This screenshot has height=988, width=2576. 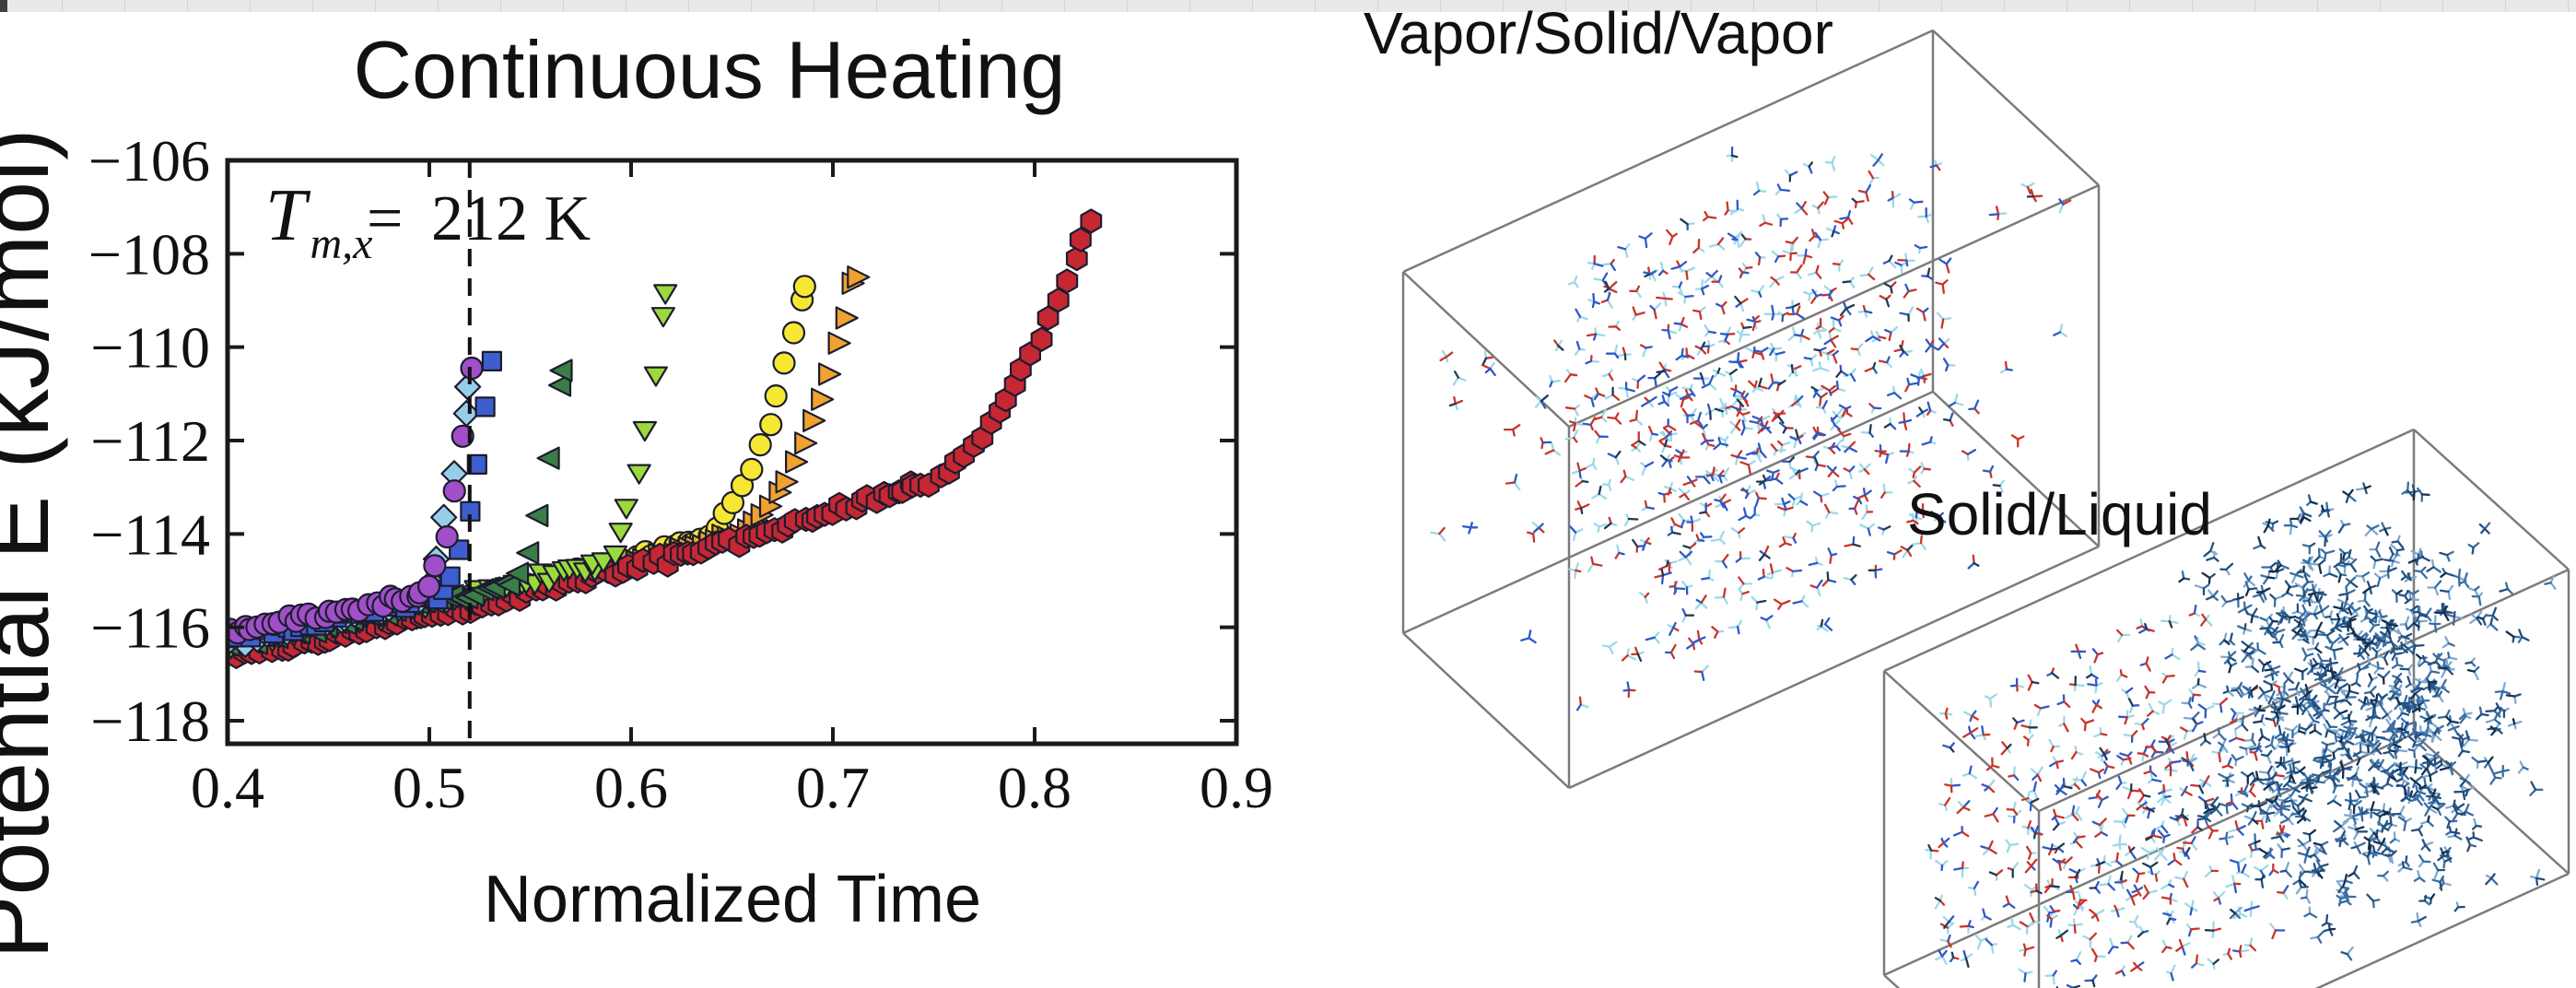 I want to click on x-tick-label: 0.5, so click(x=429, y=787).